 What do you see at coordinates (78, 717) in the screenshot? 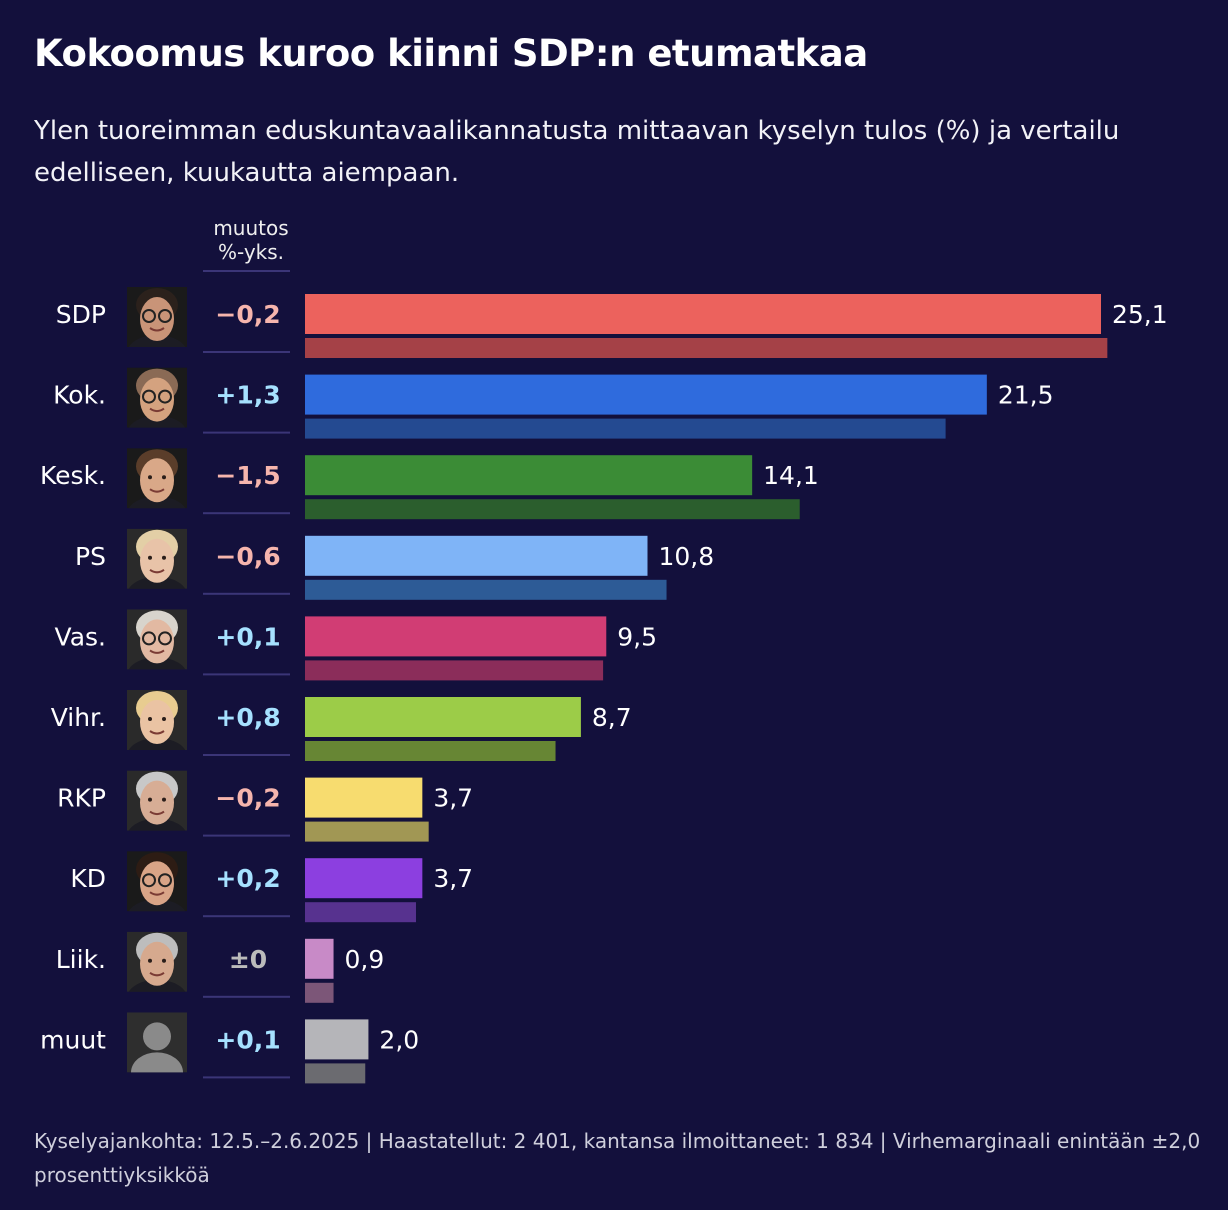
I see `party-label: Vihr.` at bounding box center [78, 717].